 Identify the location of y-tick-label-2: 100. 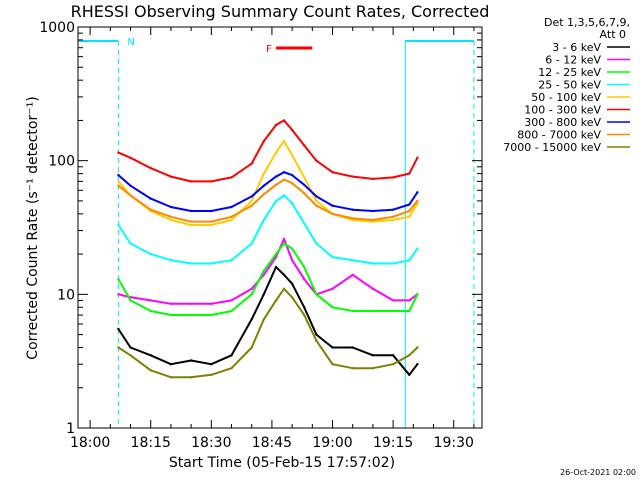
(61, 162).